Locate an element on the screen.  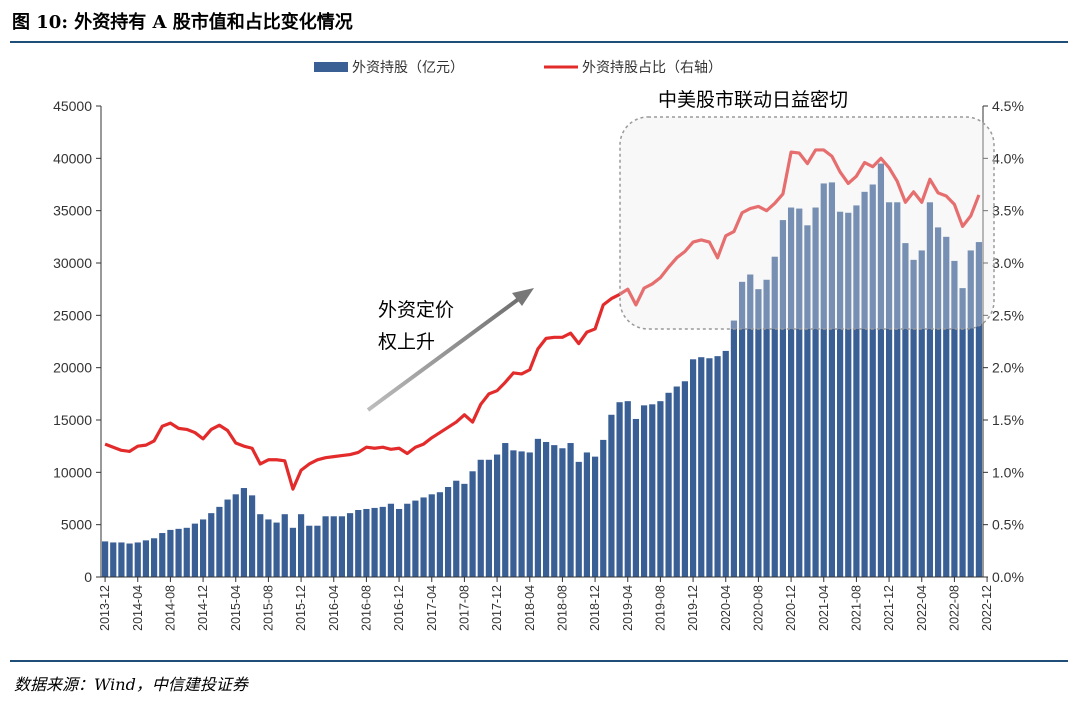
x-tick-label: 2016-12 is located at coordinates (399, 608).